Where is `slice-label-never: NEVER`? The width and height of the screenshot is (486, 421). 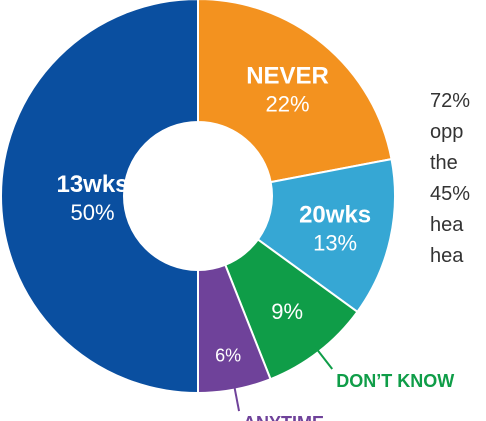
slice-label-never: NEVER is located at coordinates (287, 76).